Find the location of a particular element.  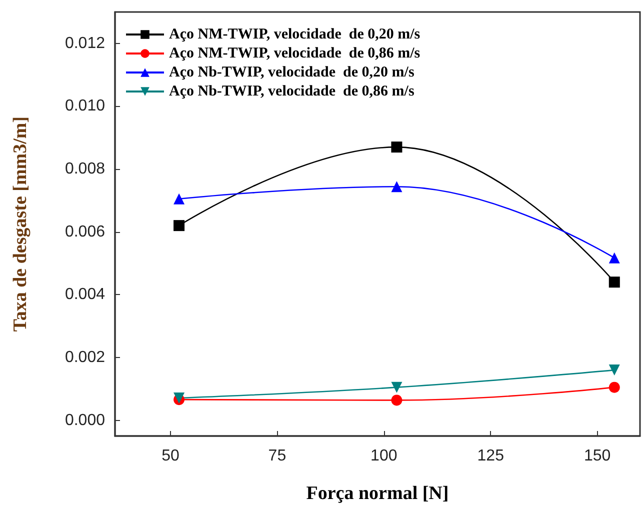

y-tick-label: 0.006 is located at coordinates (85, 231).